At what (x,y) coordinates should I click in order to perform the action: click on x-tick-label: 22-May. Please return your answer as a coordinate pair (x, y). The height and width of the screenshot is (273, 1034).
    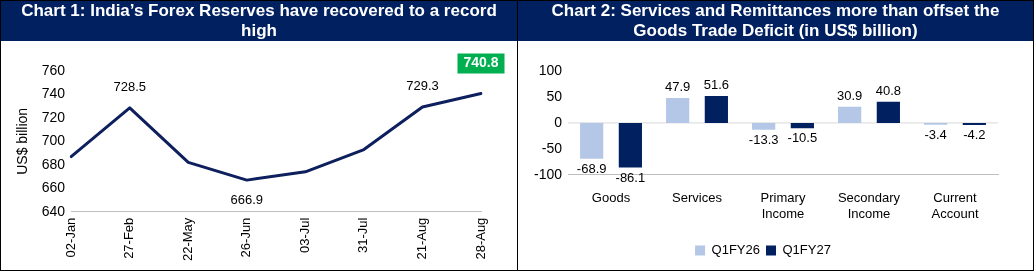
    Looking at the image, I should click on (187, 239).